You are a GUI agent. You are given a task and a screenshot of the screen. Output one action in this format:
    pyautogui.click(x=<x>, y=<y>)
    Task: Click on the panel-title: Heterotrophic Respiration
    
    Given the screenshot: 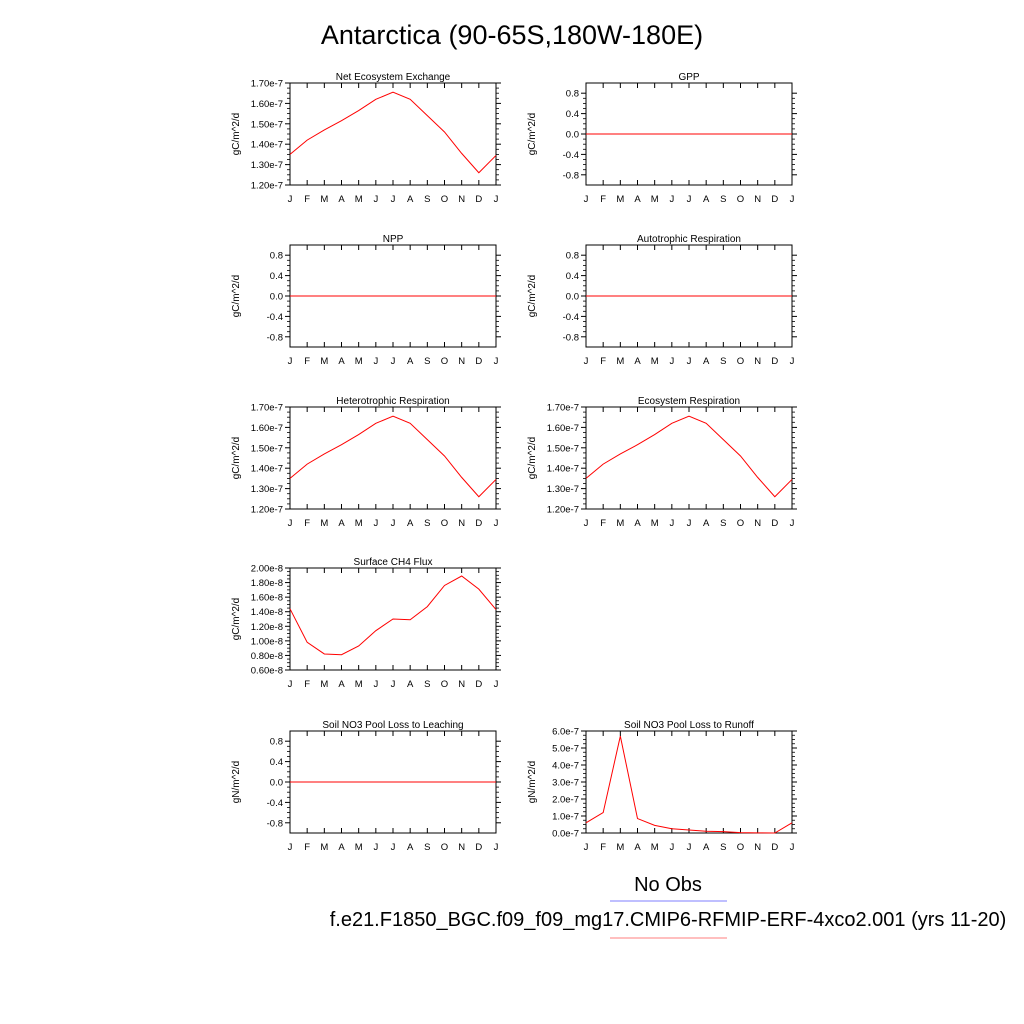 What is the action you would take?
    pyautogui.click(x=392, y=401)
    